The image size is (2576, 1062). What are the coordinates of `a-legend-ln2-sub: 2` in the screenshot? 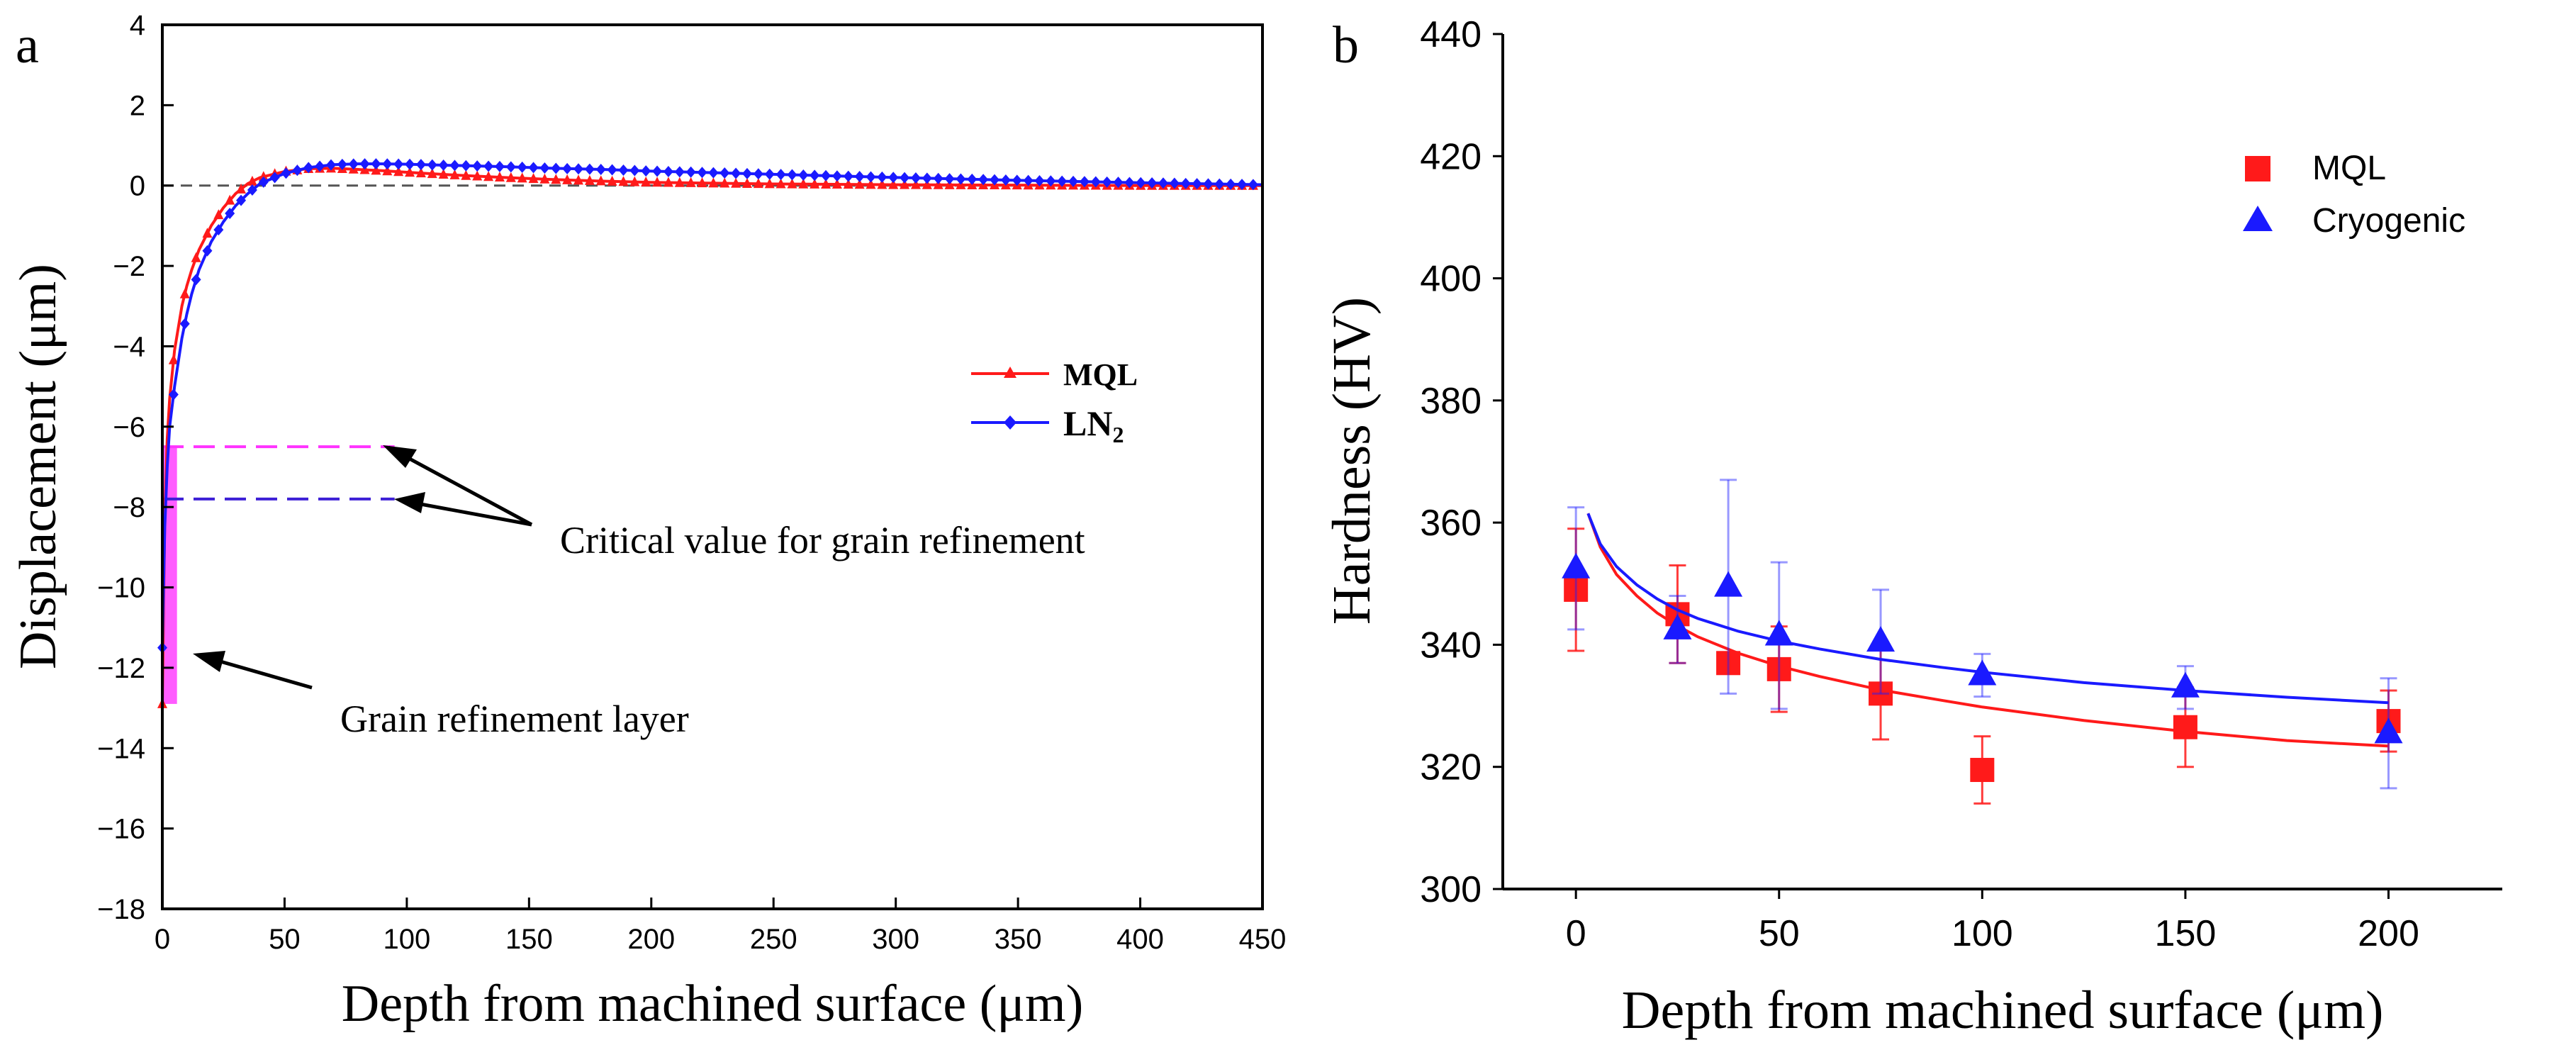 It's located at (1118, 434).